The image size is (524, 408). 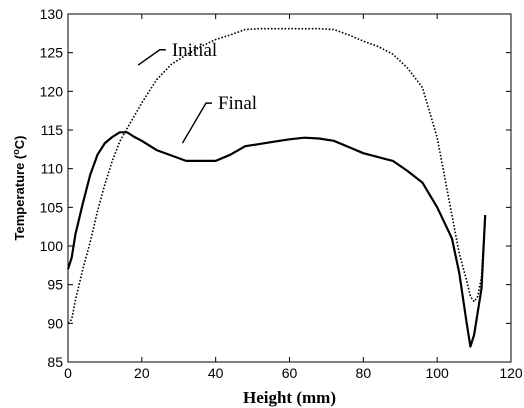 What do you see at coordinates (142, 373) in the screenshot?
I see `x-tick-label: 20` at bounding box center [142, 373].